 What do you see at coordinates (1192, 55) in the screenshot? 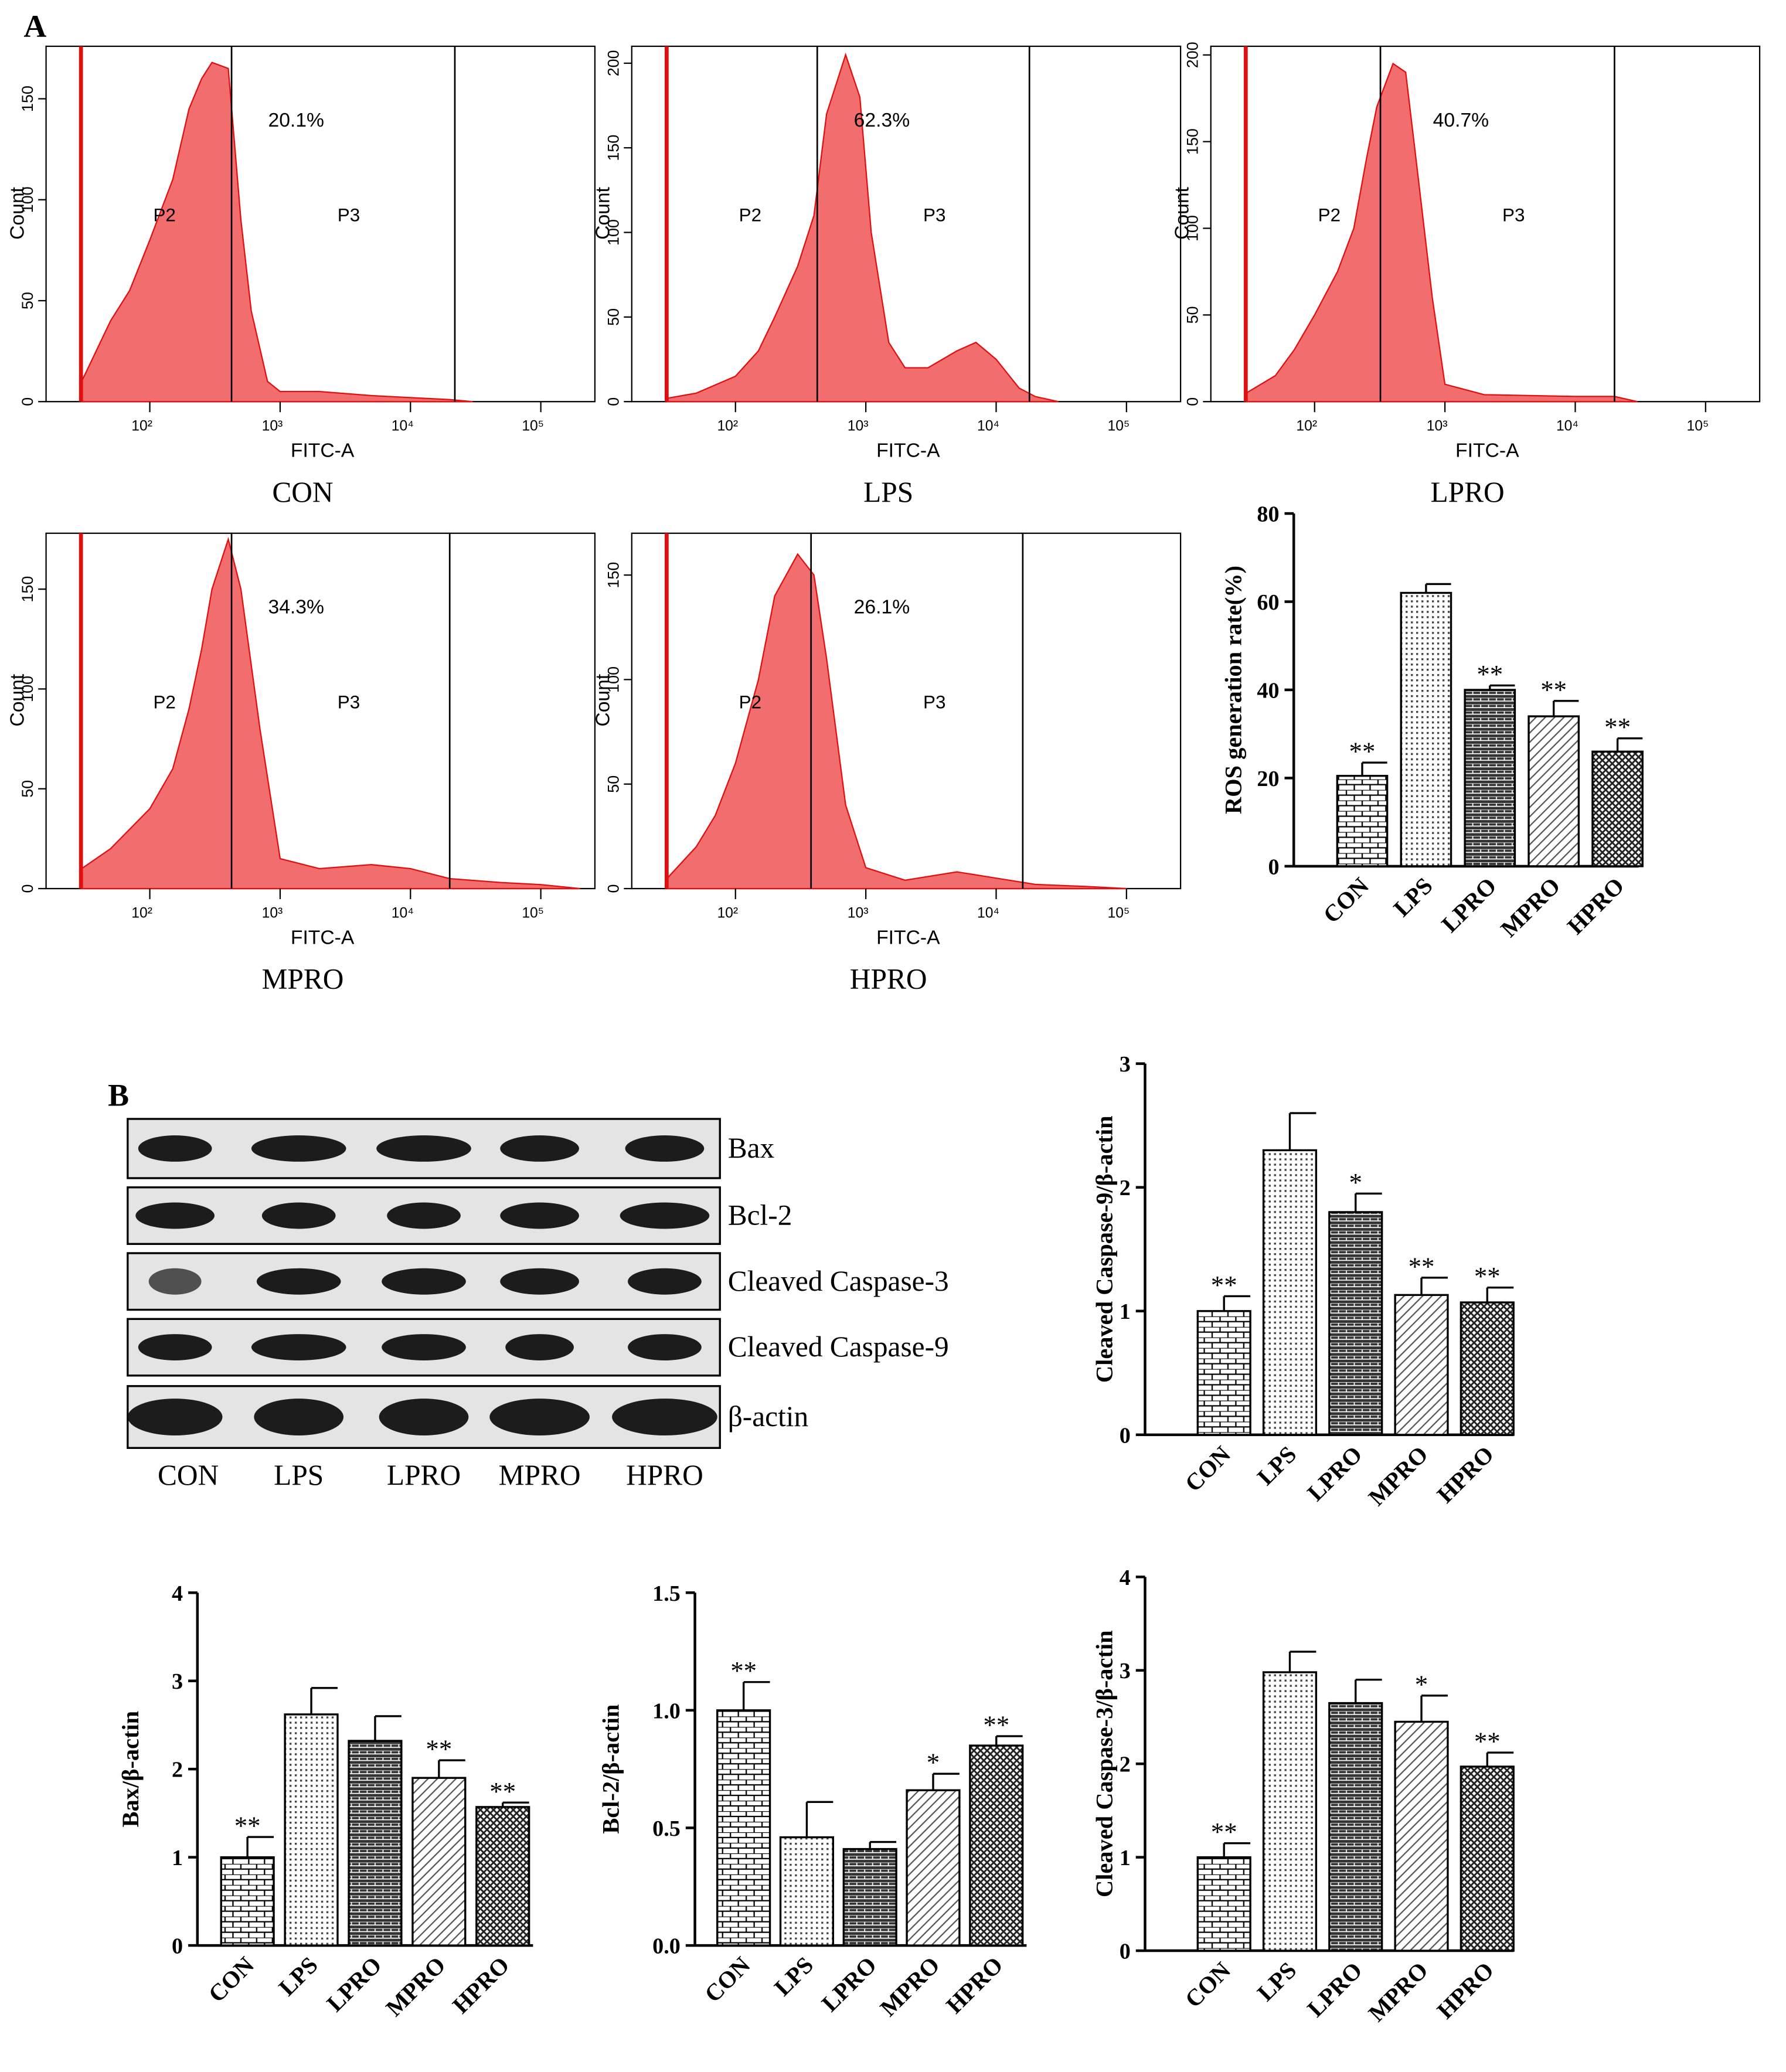
I see `y-tick-label: 200` at bounding box center [1192, 55].